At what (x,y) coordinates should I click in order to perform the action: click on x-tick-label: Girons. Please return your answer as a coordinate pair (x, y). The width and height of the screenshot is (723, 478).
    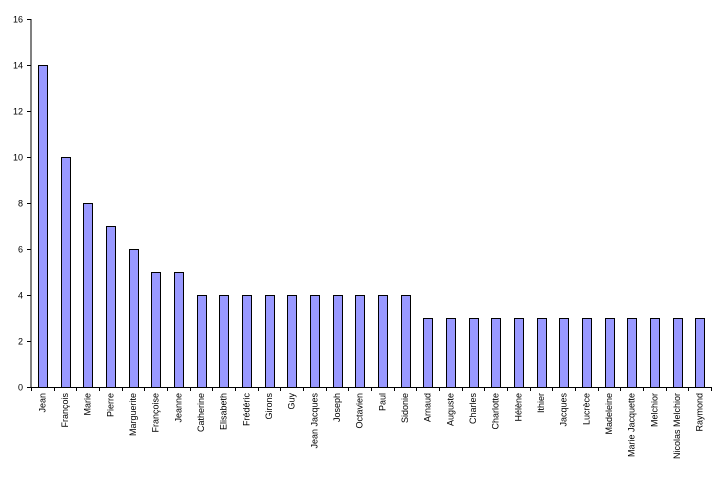
    Looking at the image, I should click on (269, 406).